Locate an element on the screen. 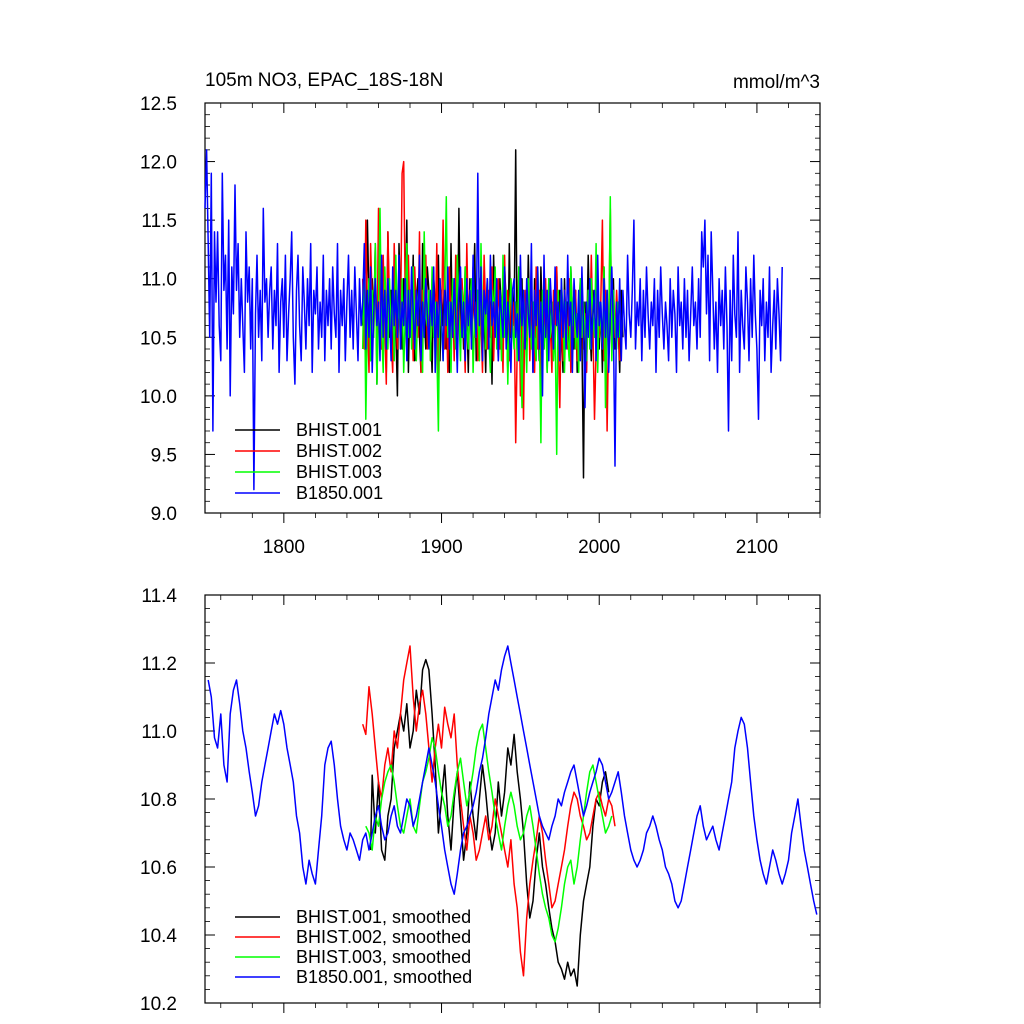 This screenshot has height=1024, width=1024. top-xtick-label: 2000 is located at coordinates (599, 547).